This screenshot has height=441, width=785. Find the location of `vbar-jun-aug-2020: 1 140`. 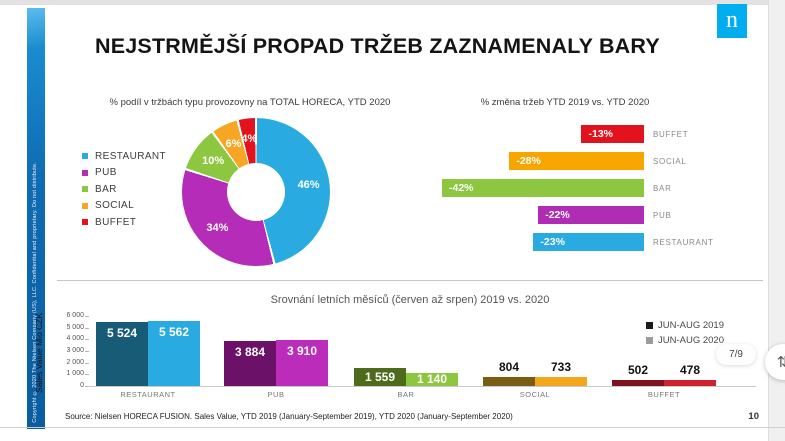

vbar-jun-aug-2020: 1 140 is located at coordinates (432, 379).